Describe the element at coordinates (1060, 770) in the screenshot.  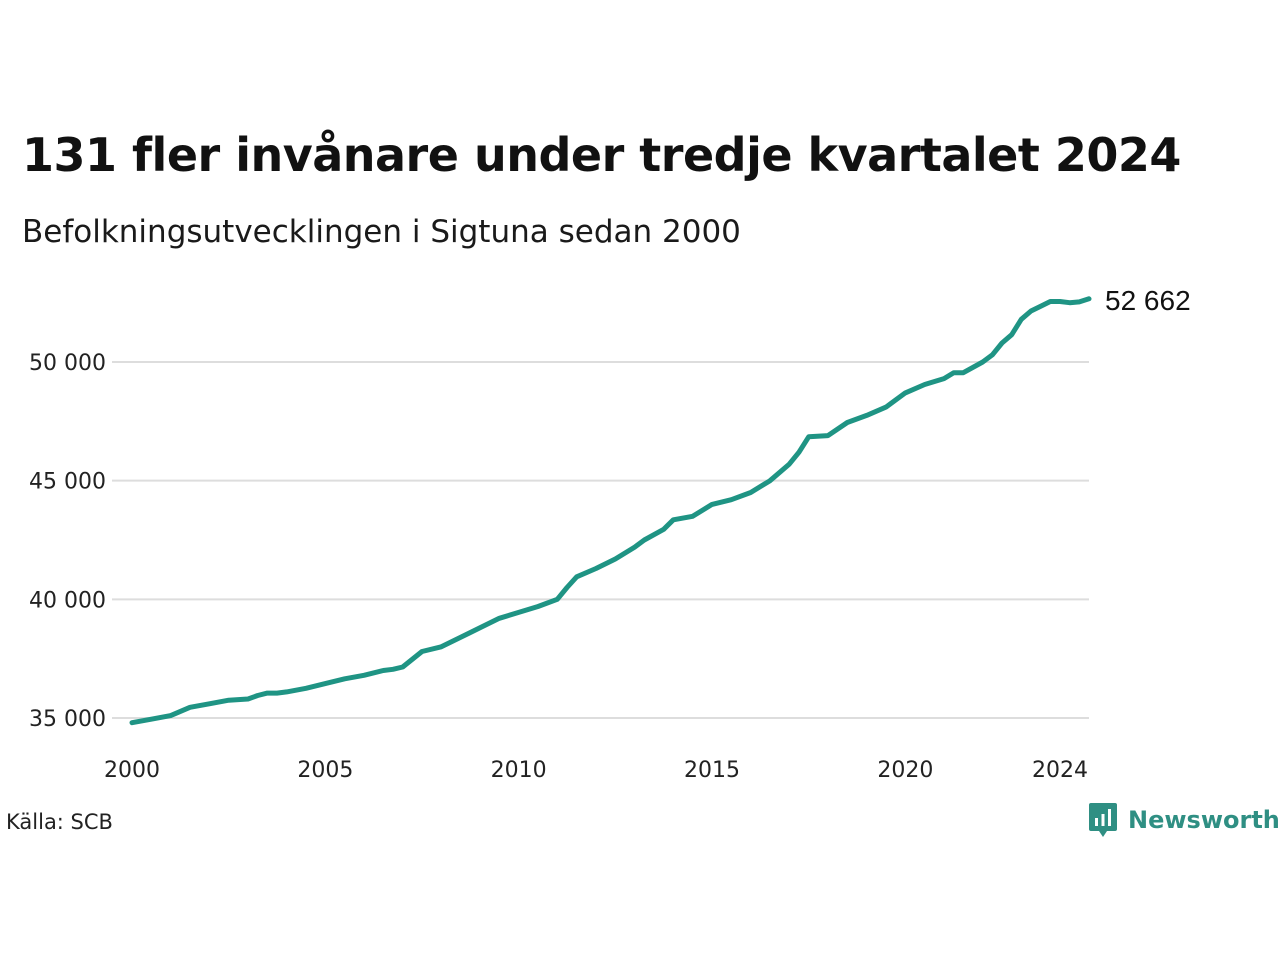
I see `x-tick-label: 2024` at that location.